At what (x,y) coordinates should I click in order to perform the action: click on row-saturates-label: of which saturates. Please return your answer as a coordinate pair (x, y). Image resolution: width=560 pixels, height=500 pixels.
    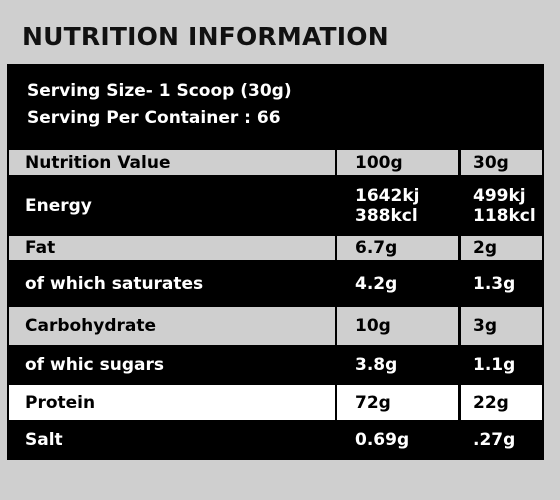
    Looking at the image, I should click on (172, 283).